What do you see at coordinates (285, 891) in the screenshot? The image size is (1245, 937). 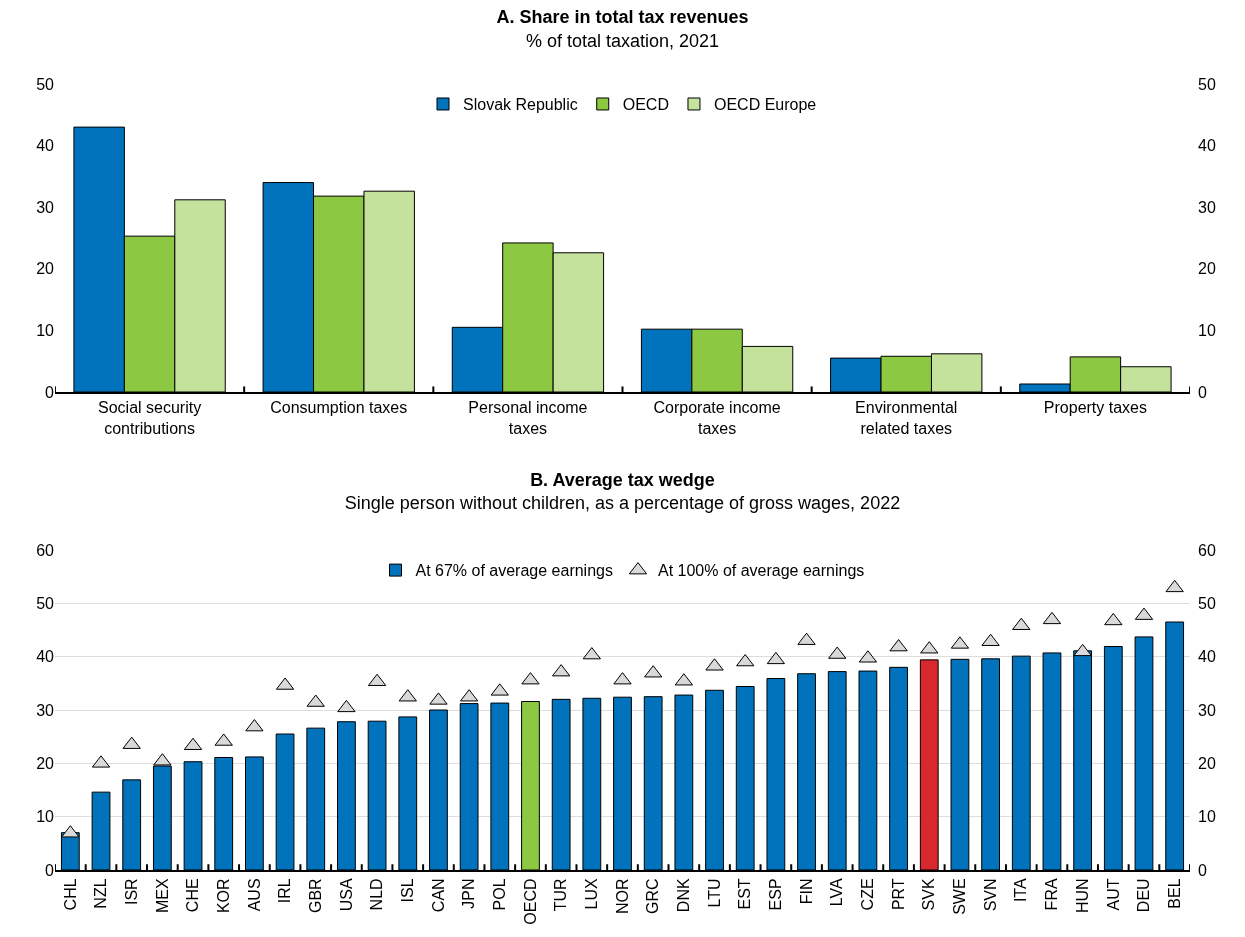 I see `x-tick-label: IRL` at bounding box center [285, 891].